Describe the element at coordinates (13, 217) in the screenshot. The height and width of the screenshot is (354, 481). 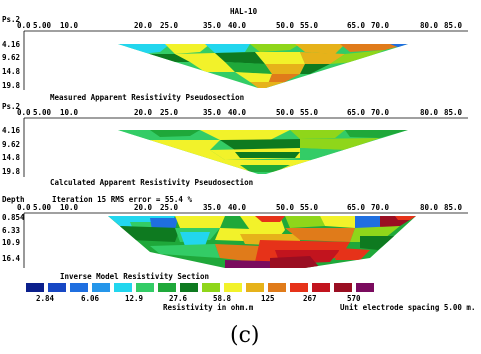
I see `inverse-depth-tick: 0.854` at that location.